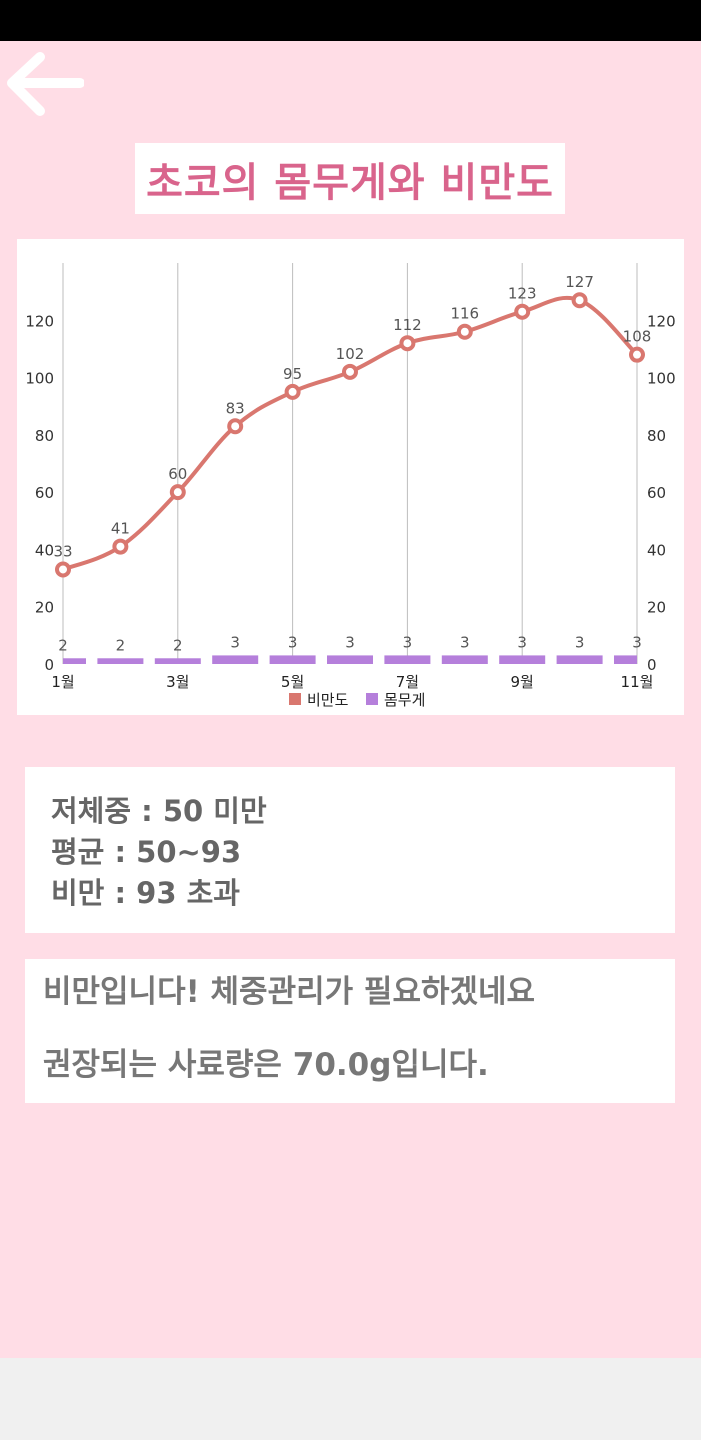 This screenshot has height=1440, width=701. What do you see at coordinates (656, 550) in the screenshot?
I see `y-axis-right-tick: 40` at bounding box center [656, 550].